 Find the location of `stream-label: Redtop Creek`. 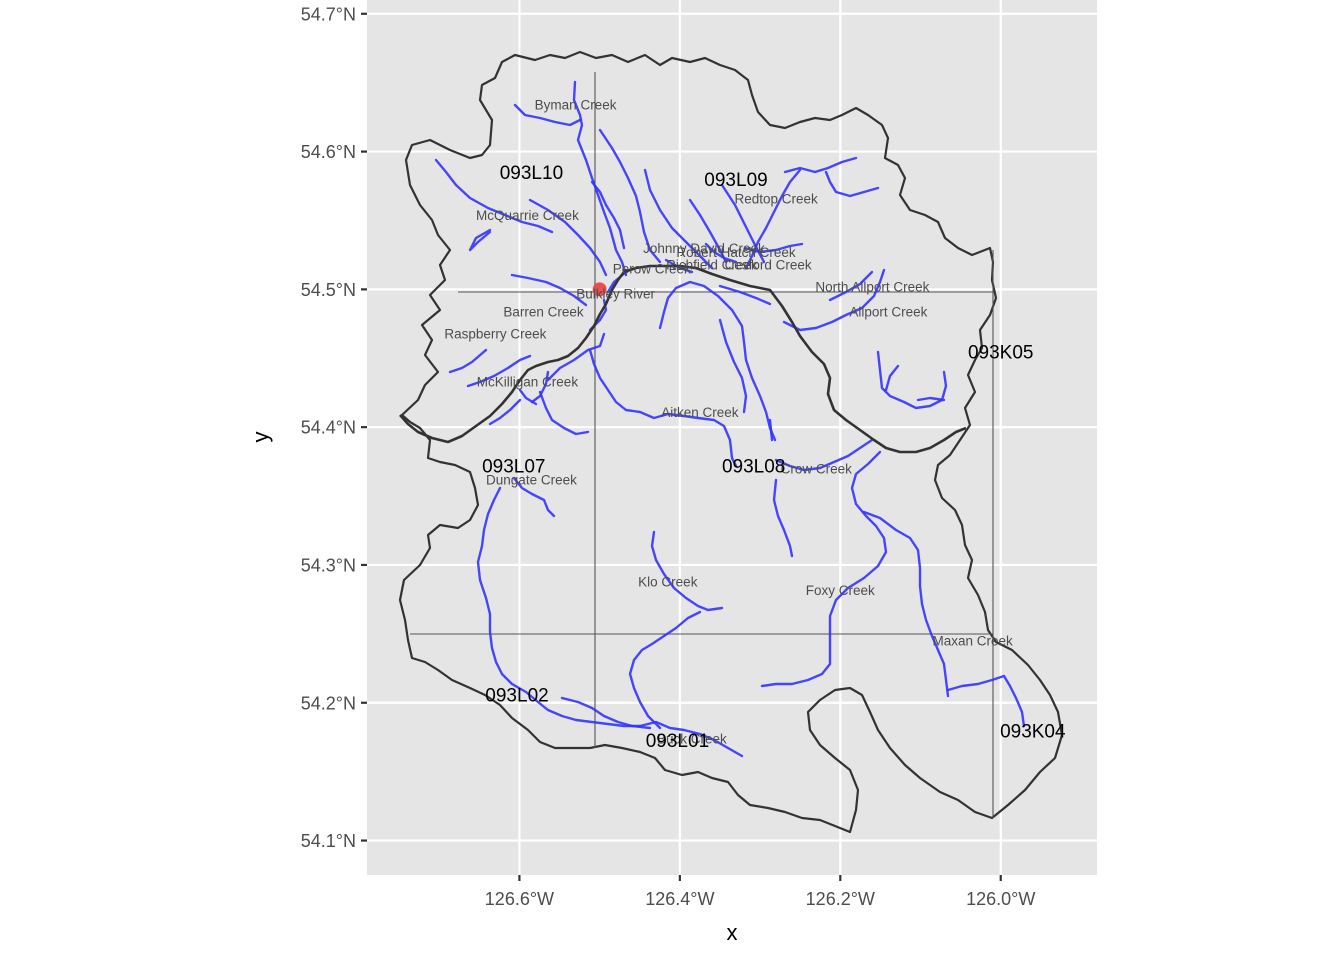

stream-label: Redtop Creek is located at coordinates (776, 198).